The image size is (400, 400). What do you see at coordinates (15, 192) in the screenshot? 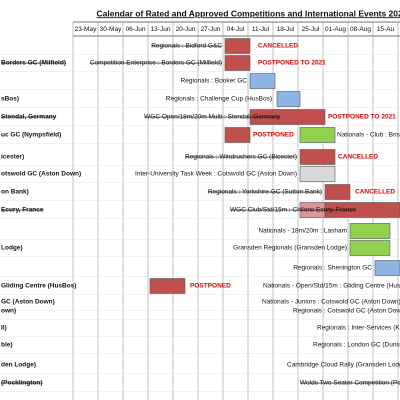
I see `row-label: on Bank)` at bounding box center [15, 192].